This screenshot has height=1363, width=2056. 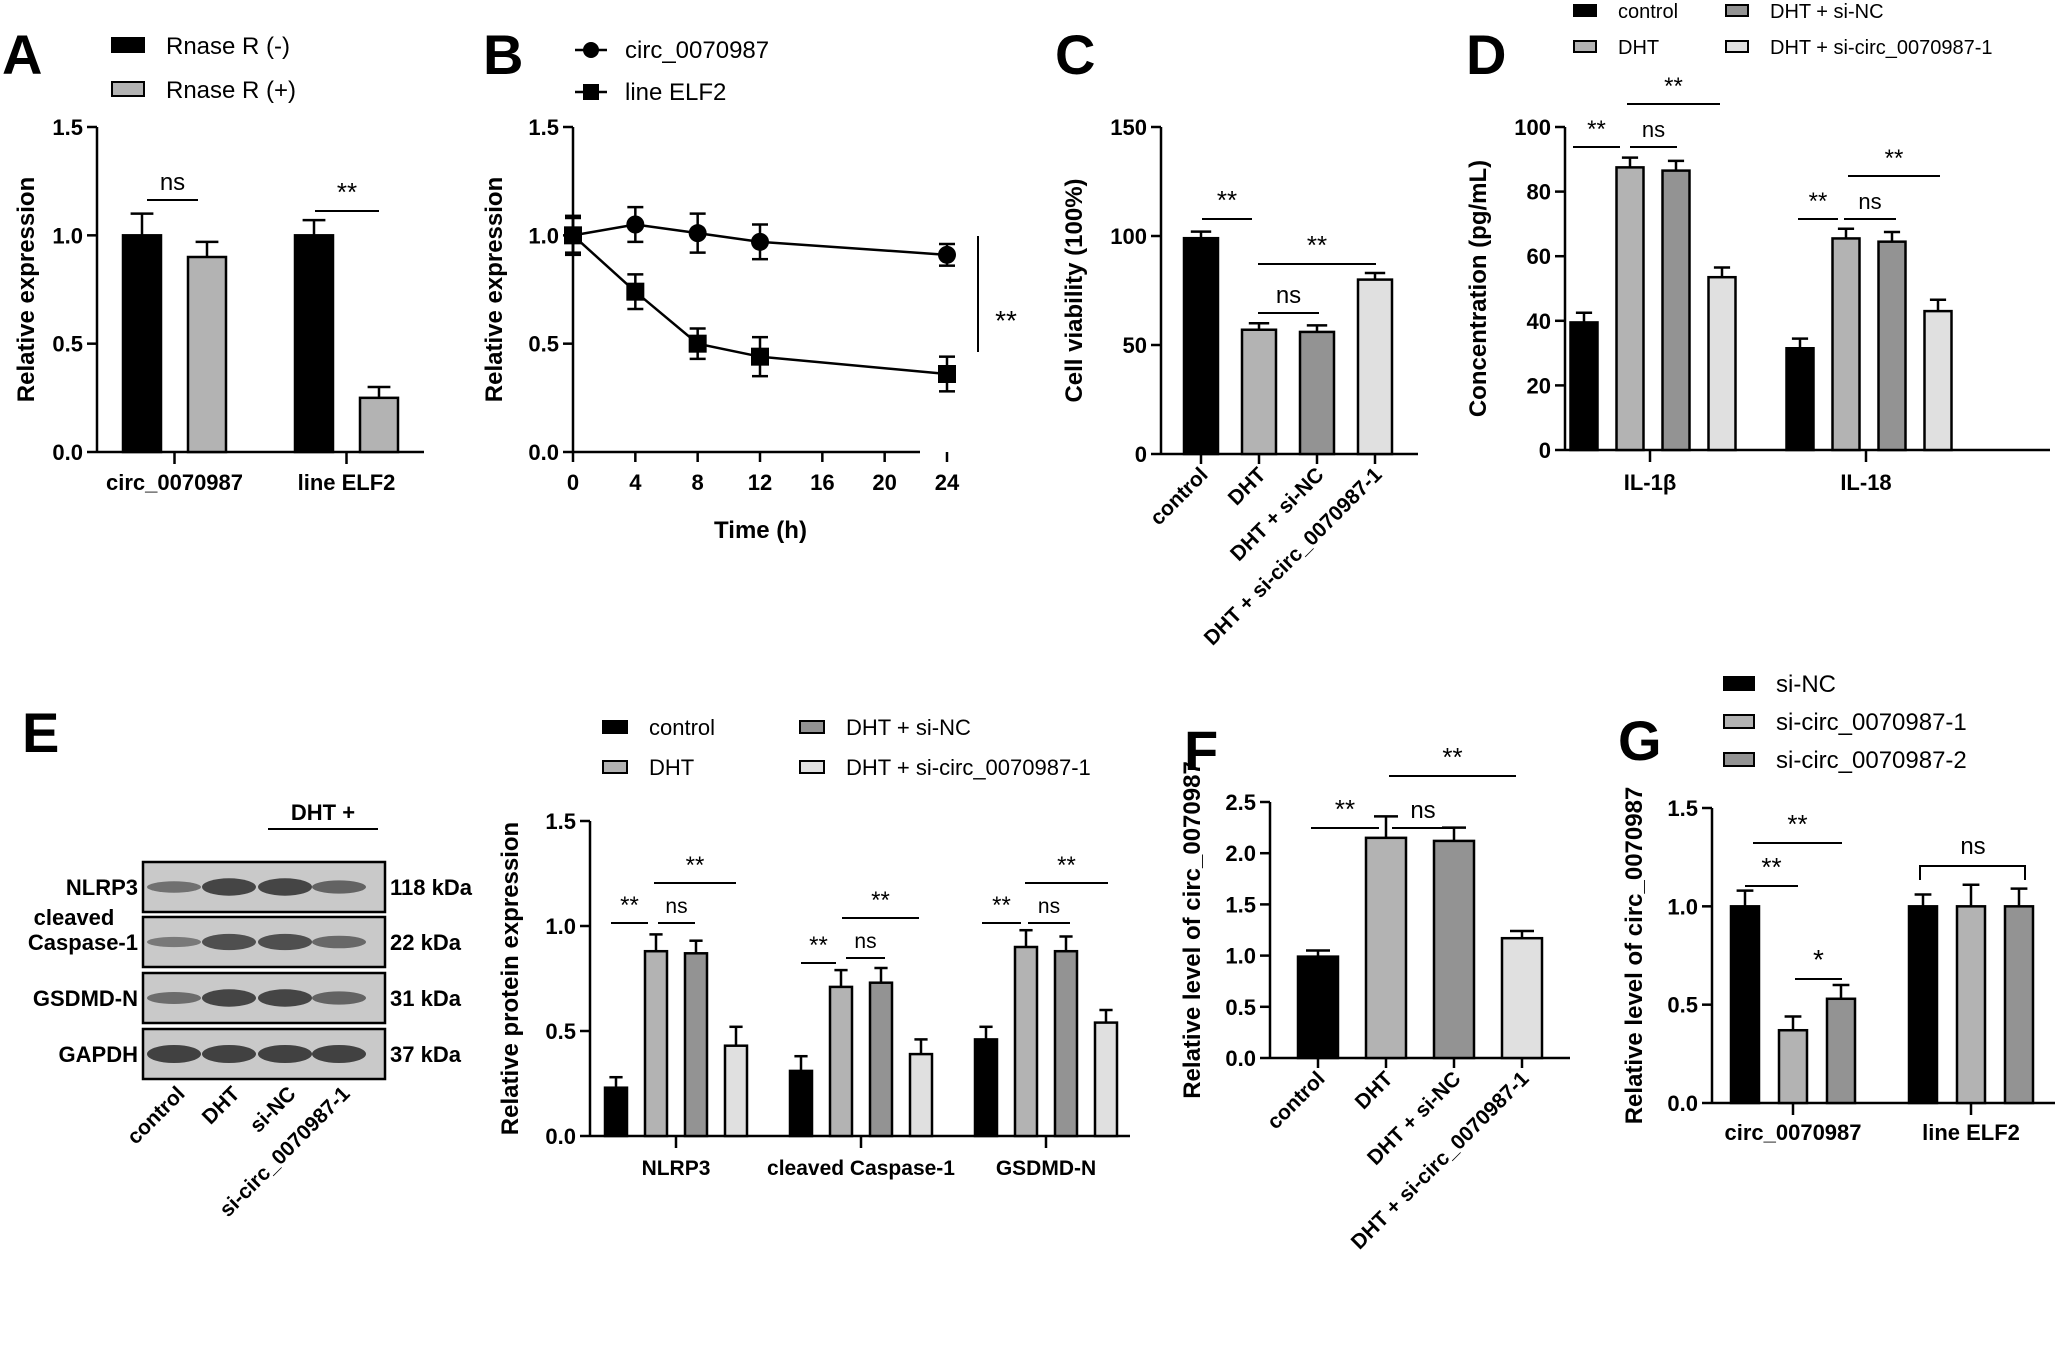 I want to click on y-tick-label: 50, so click(x=1135, y=345).